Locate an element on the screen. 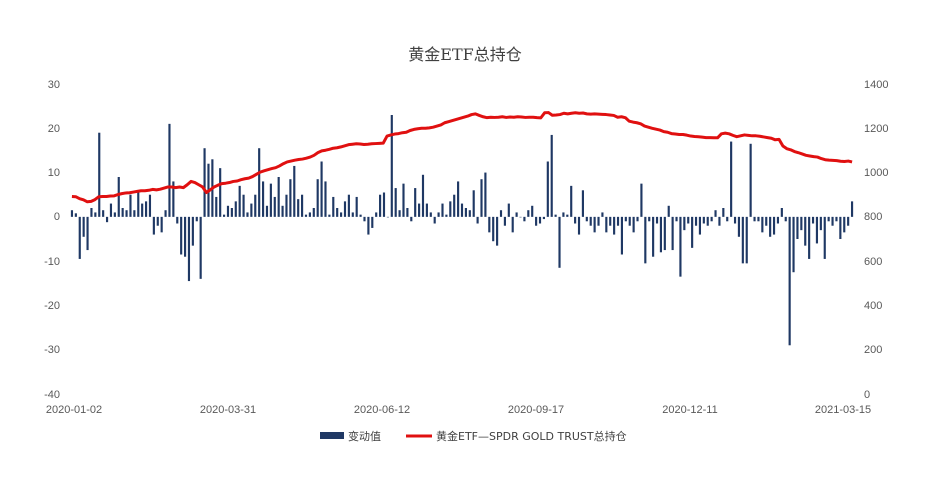 This screenshot has width=930, height=490. left-tick-label: 0 is located at coordinates (57, 217).